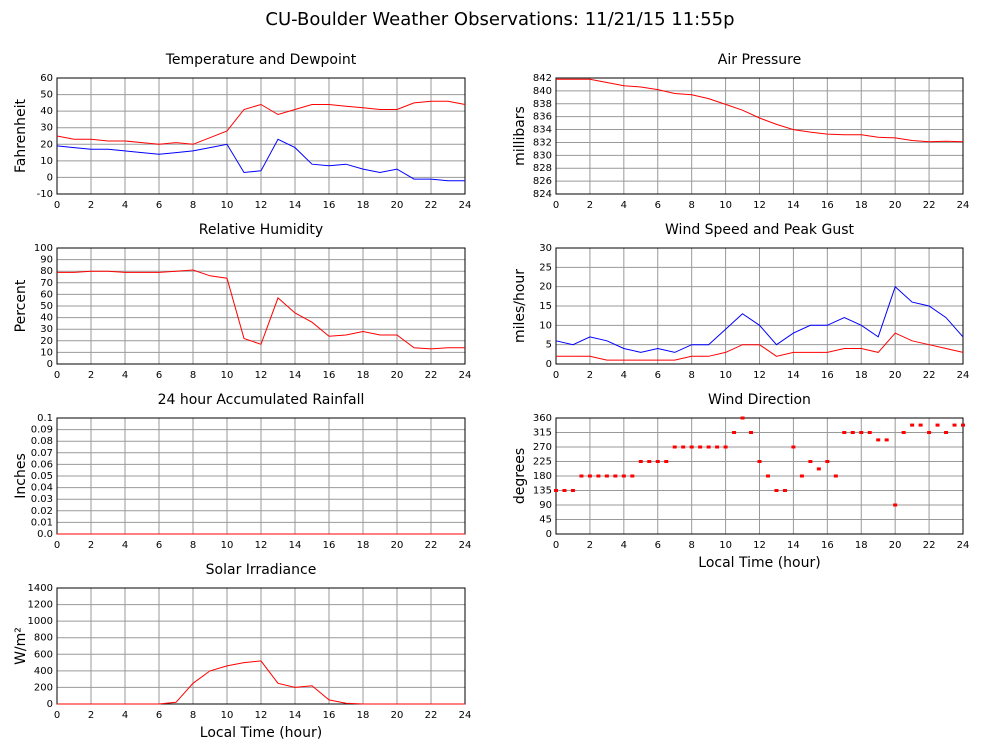 The height and width of the screenshot is (744, 999). What do you see at coordinates (261, 309) in the screenshot?
I see `series-line` at bounding box center [261, 309].